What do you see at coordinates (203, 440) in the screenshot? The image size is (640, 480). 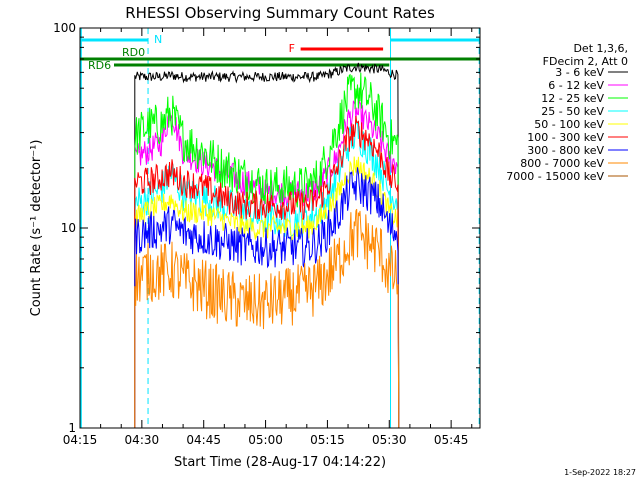 I see `x-tick-label: 04:45` at bounding box center [203, 440].